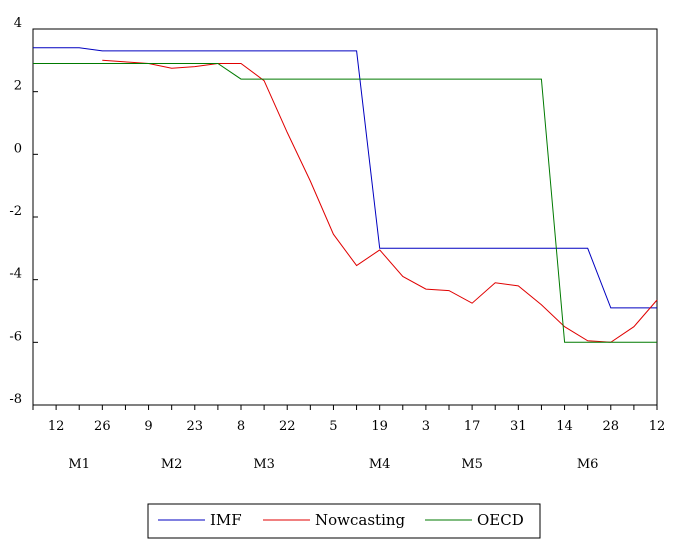 Image resolution: width=691 pixels, height=552 pixels. I want to click on y-tick-label: -8, so click(15, 399).